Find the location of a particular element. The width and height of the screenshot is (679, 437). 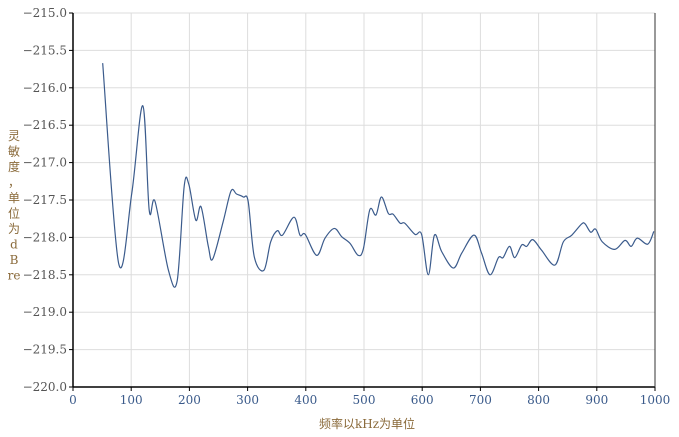

y-axis-title-char: 单 is located at coordinates (14, 198).